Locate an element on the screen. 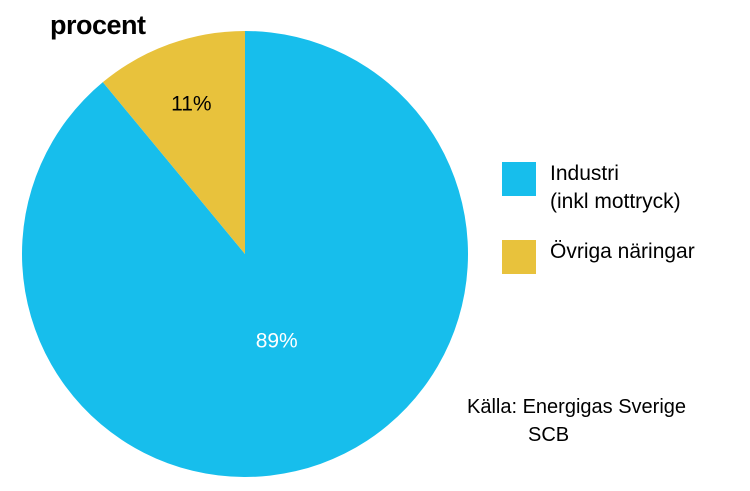  legend-label-industri-line-1: Industri is located at coordinates (584, 173).